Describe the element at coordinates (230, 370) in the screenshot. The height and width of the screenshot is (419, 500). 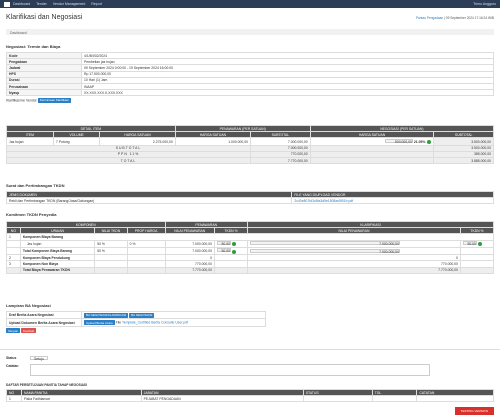
I see `catatan-textarea` at that location.